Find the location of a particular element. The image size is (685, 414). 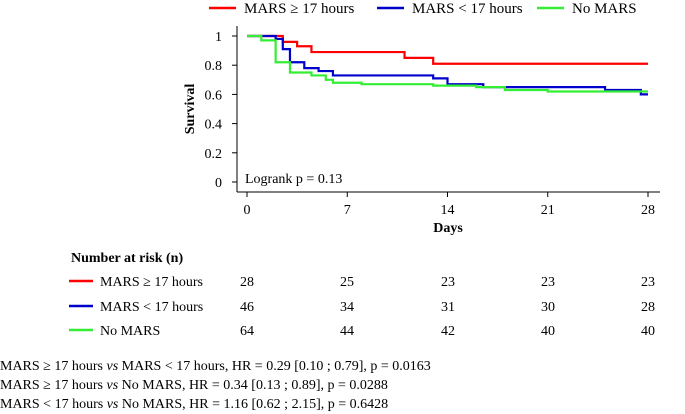

x-tick-label: 7 is located at coordinates (347, 210).